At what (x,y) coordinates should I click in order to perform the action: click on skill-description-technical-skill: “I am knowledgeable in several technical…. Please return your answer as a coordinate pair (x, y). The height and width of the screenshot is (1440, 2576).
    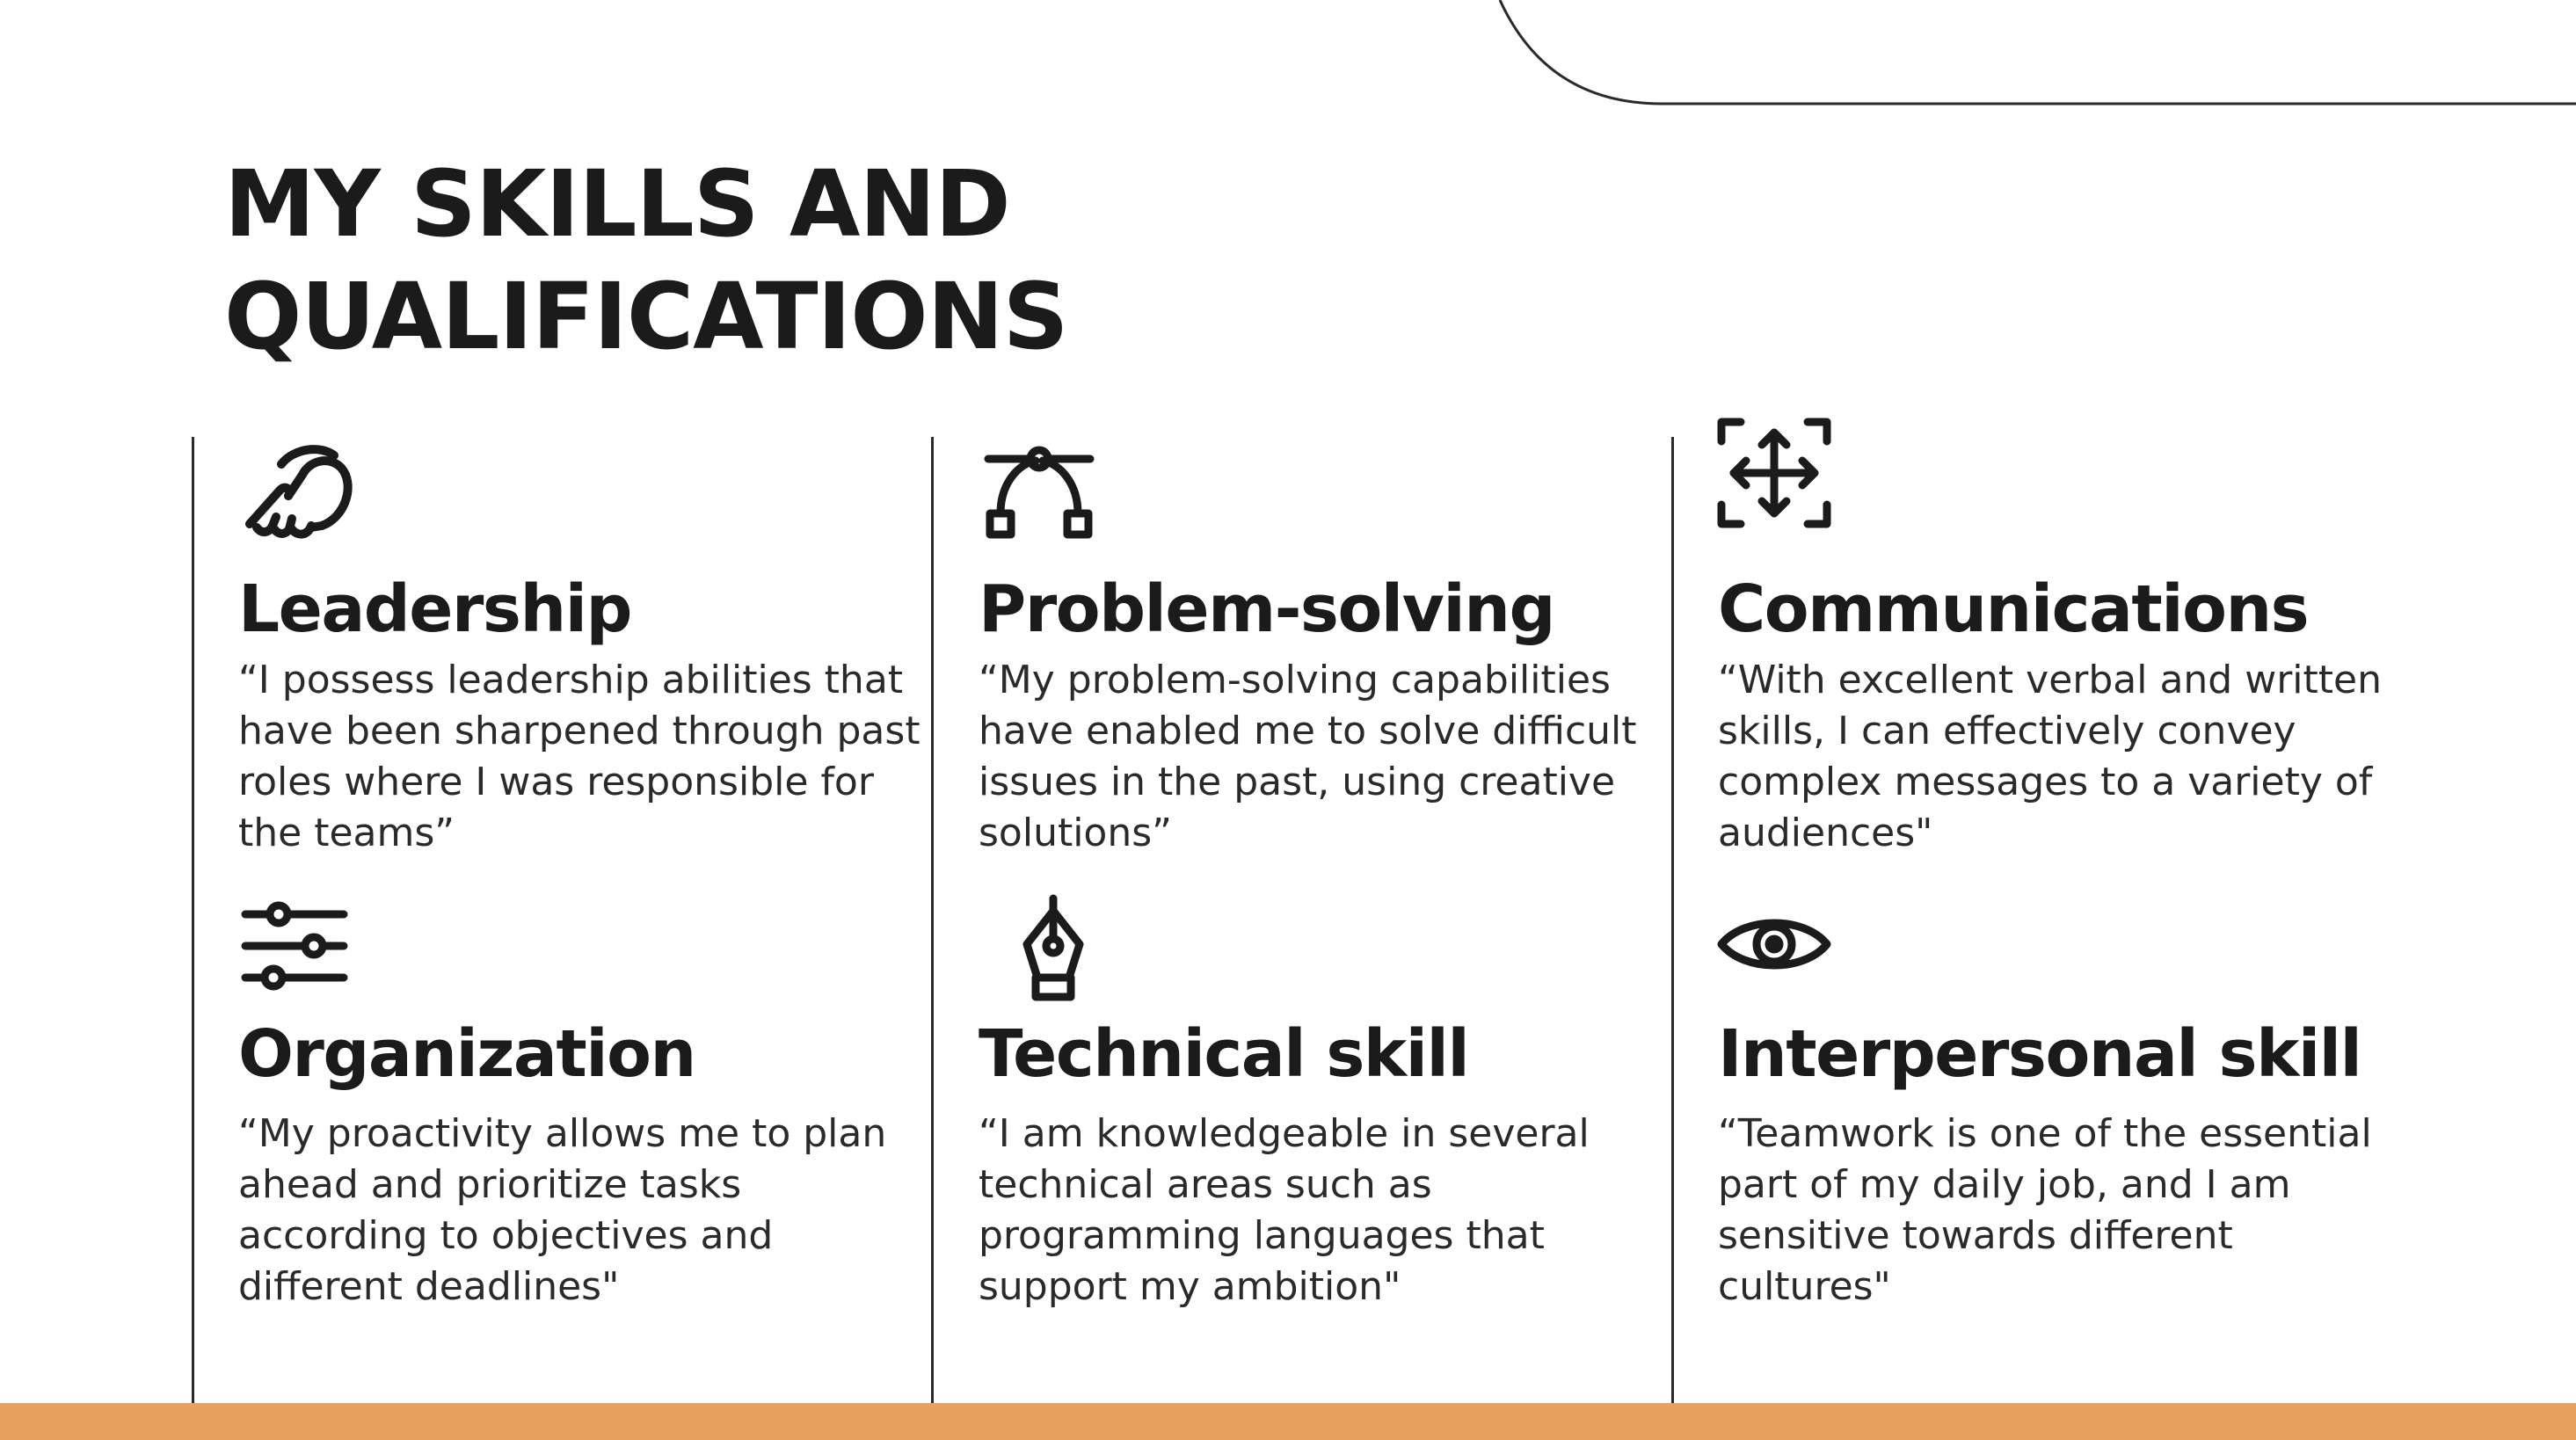
    Looking at the image, I should click on (1284, 1210).